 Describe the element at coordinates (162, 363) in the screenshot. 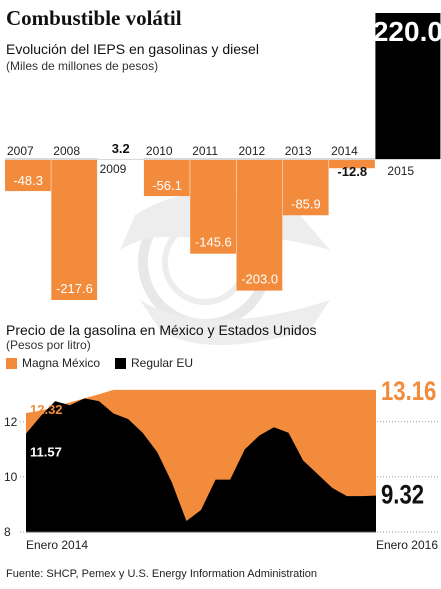

I see `legend-label-regular: Regular EU` at that location.